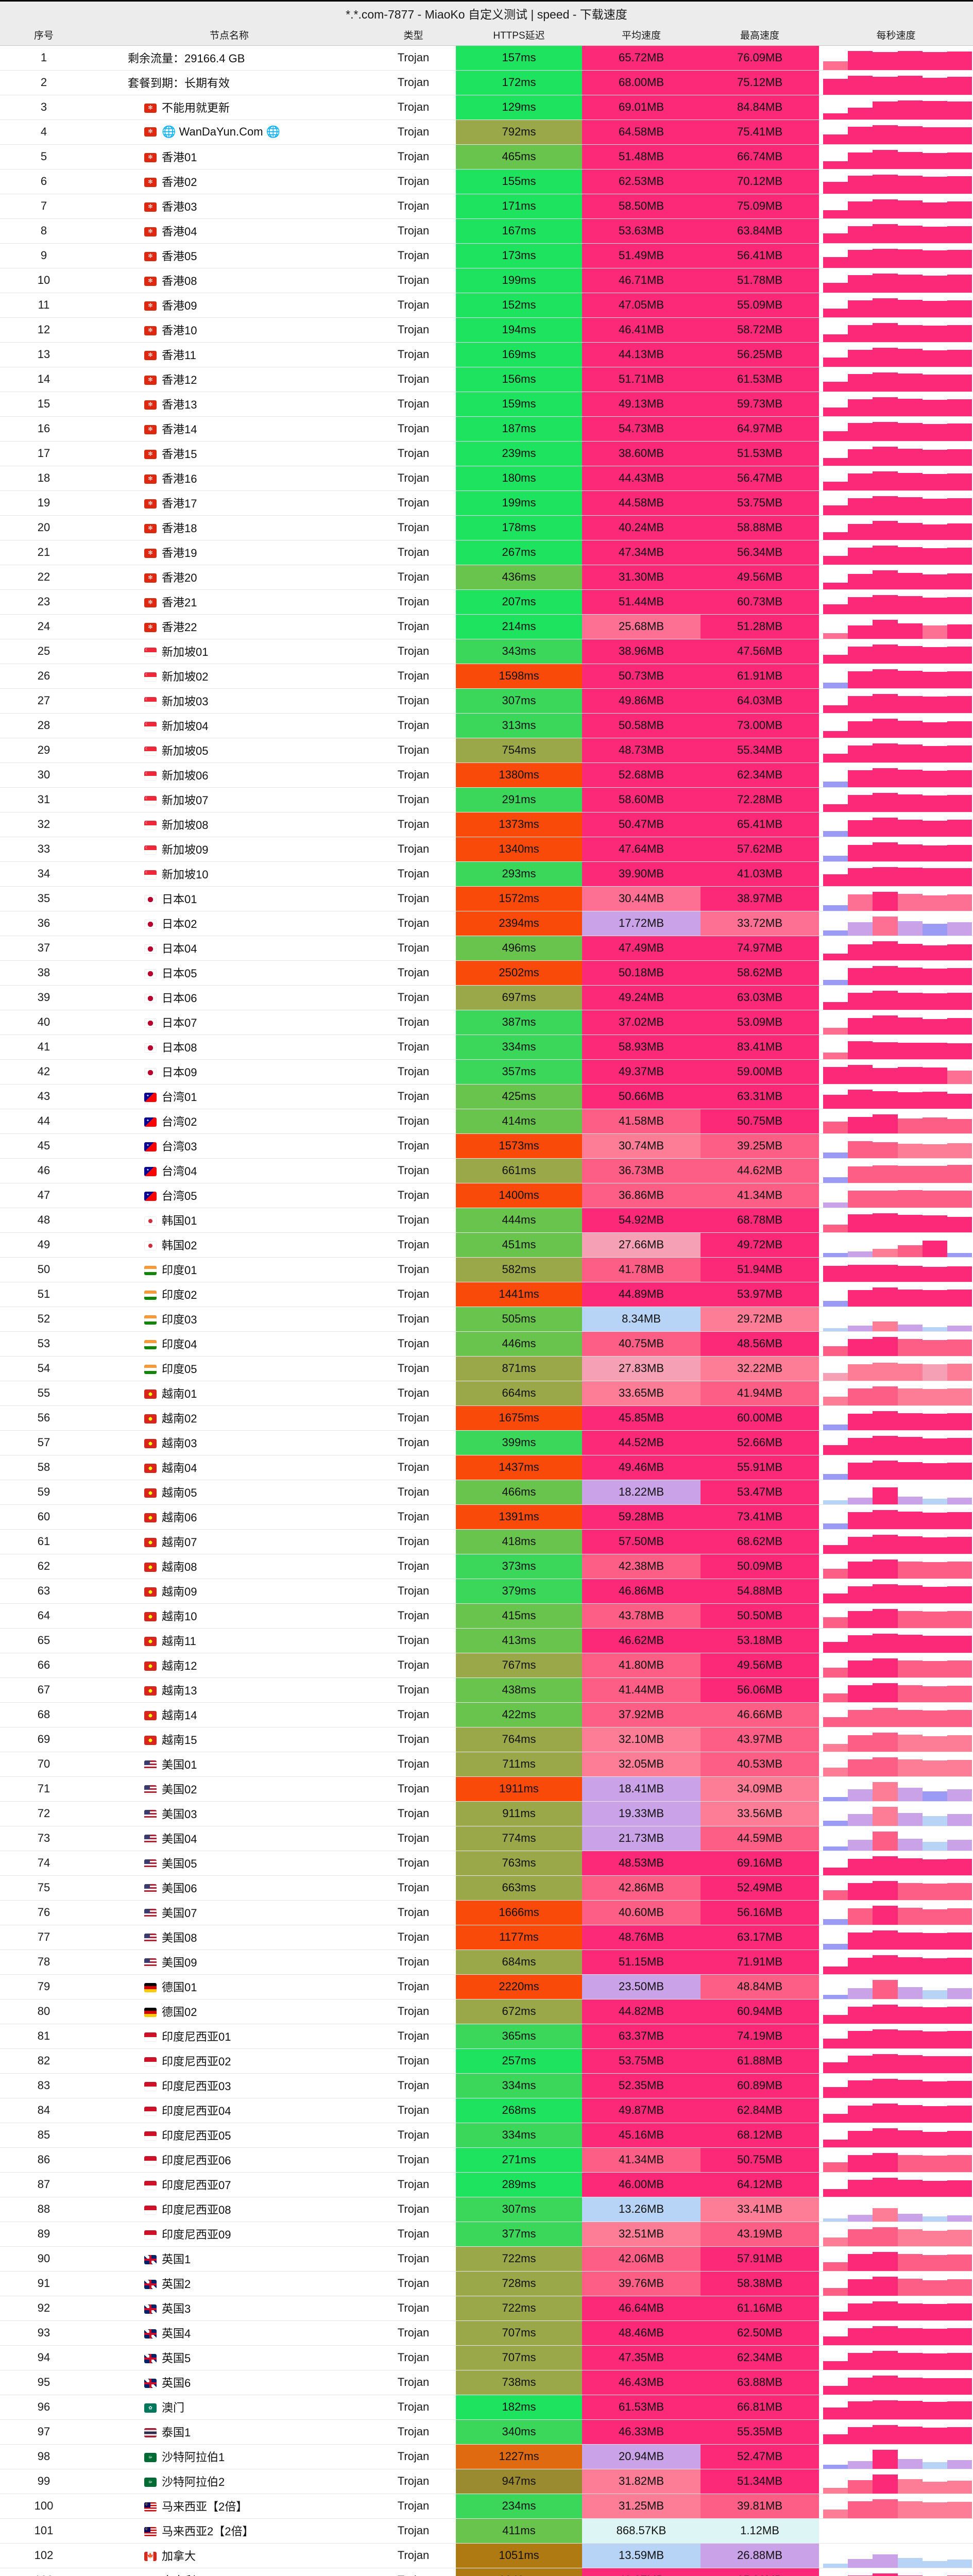 The width and height of the screenshot is (973, 2576). I want to click on table-row: 99 ﷻ 沙特阿拉伯2 Trojan 947ms 31.82MB 51.34MB, so click(486, 2481).